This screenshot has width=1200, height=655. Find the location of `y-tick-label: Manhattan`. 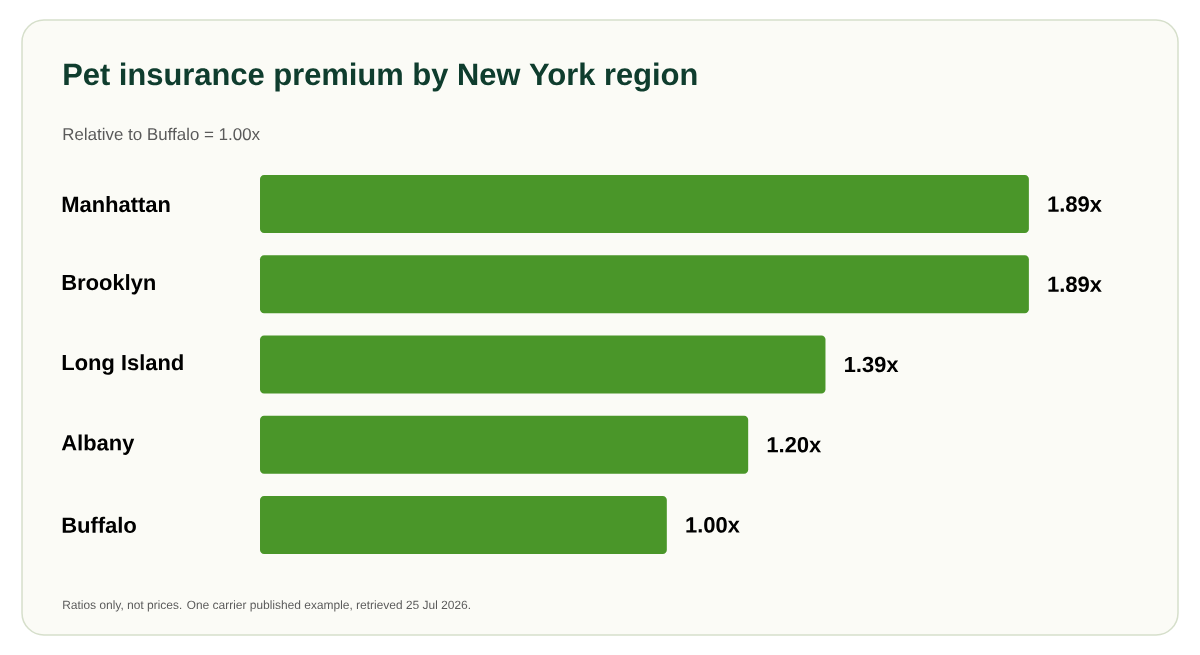

y-tick-label: Manhattan is located at coordinates (116, 204).